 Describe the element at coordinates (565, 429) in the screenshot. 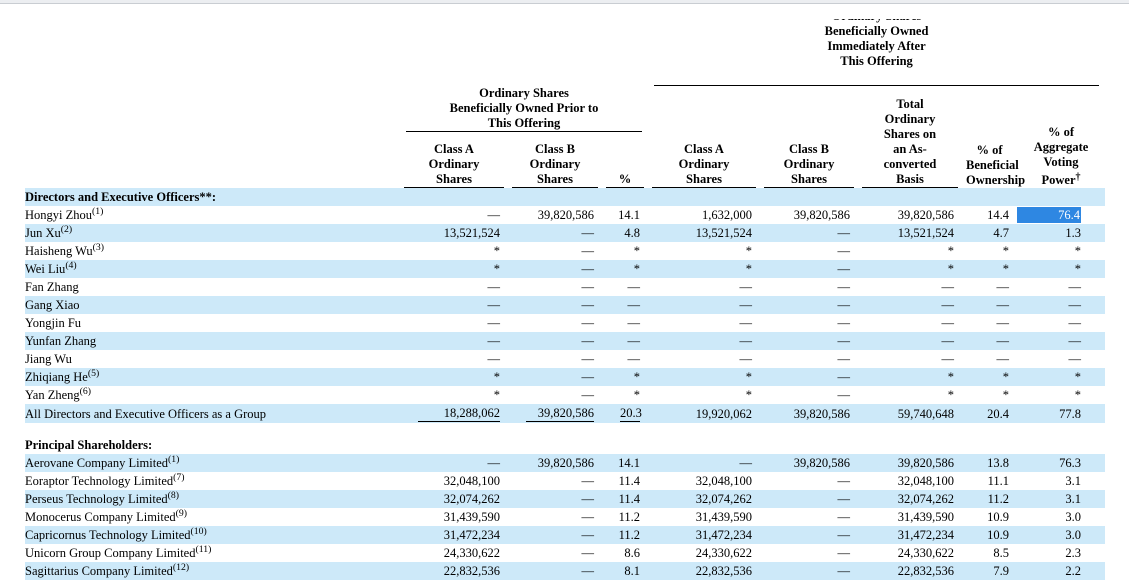

I see `section-gap` at that location.